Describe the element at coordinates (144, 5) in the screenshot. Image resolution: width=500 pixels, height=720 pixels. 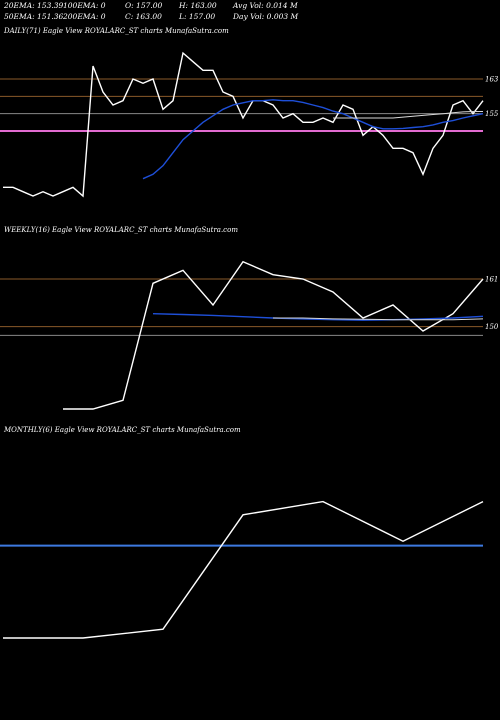
I see `stat-open: O: 157.00` at that location.